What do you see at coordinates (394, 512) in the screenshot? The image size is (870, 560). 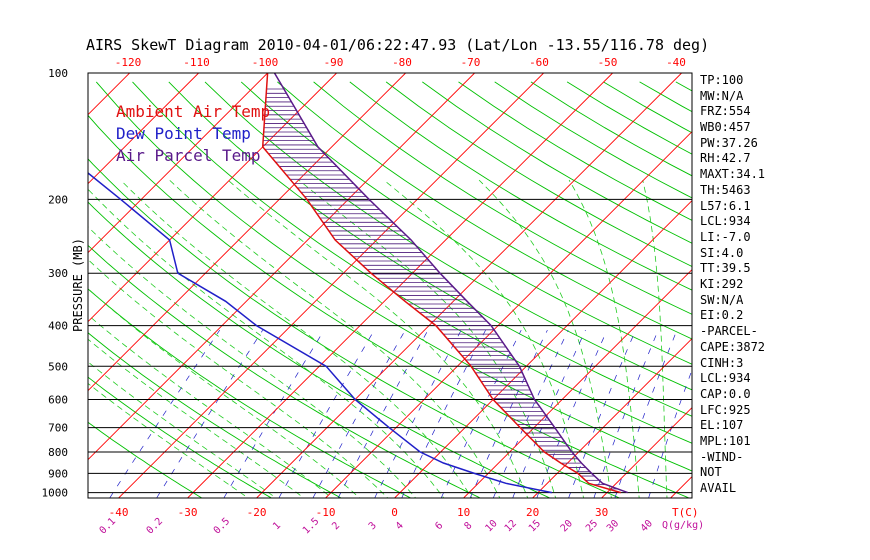 I see `bottom-temp-tick-label: 0` at bounding box center [394, 512].